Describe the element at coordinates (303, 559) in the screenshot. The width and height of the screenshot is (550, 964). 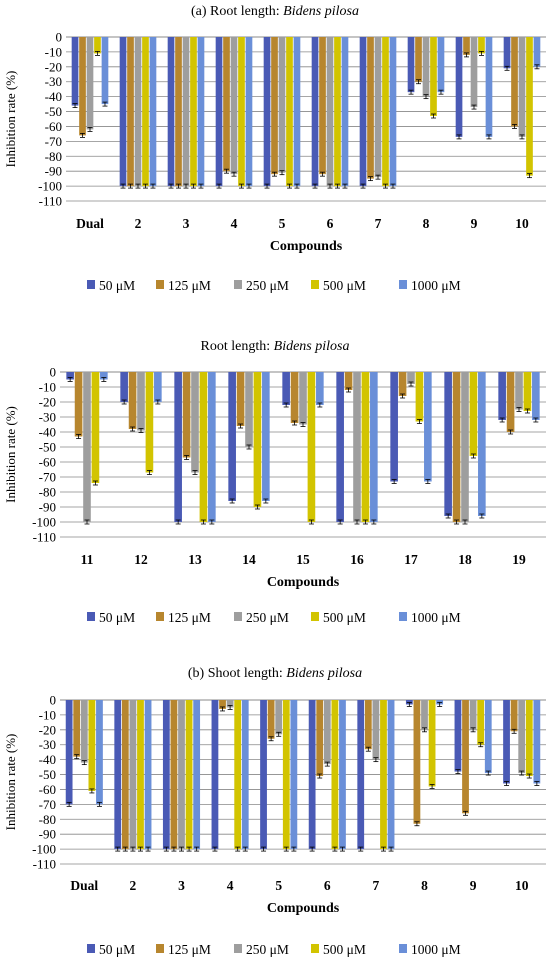
I see `x-category-label: 15` at that location.